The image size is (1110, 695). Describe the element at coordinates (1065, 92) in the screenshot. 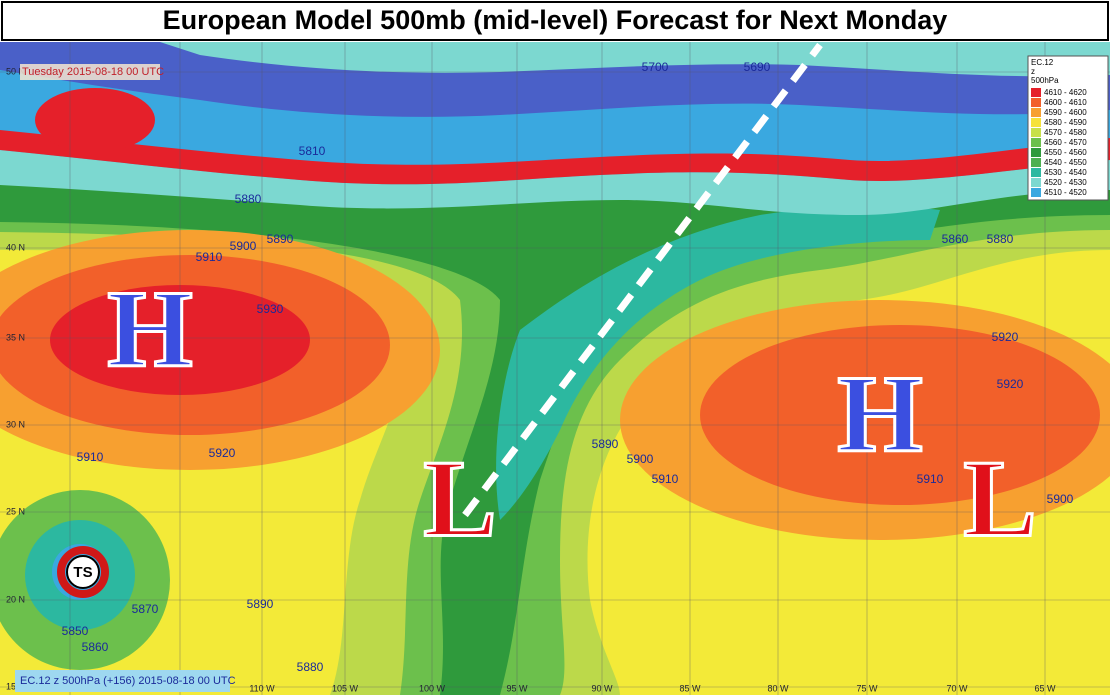

I see `legend-label: 4610 - 4620` at that location.